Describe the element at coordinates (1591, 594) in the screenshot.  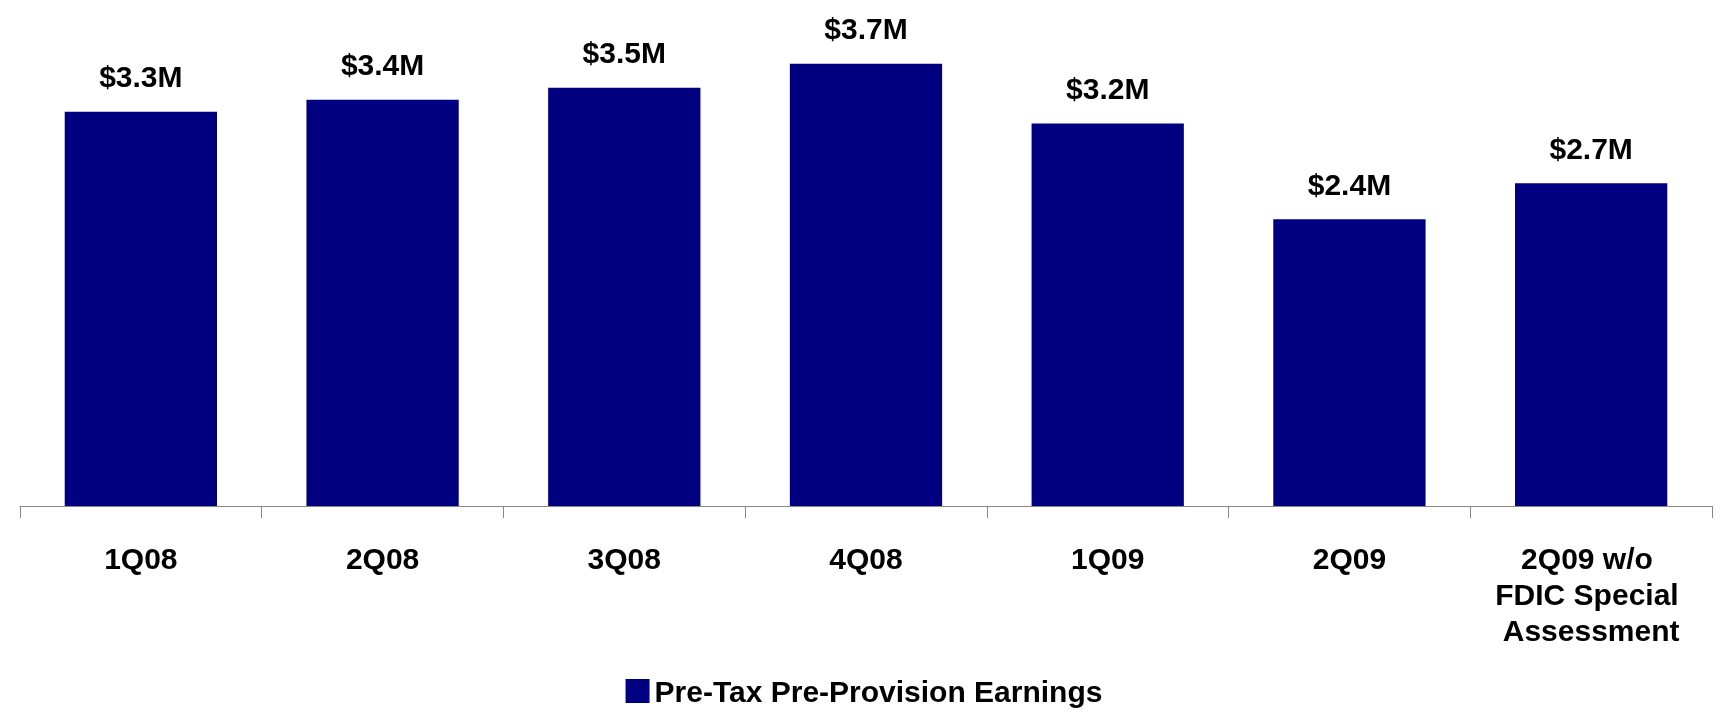
I see `x-tick-label: 2Q09 w/o FDIC Special Assessment` at that location.